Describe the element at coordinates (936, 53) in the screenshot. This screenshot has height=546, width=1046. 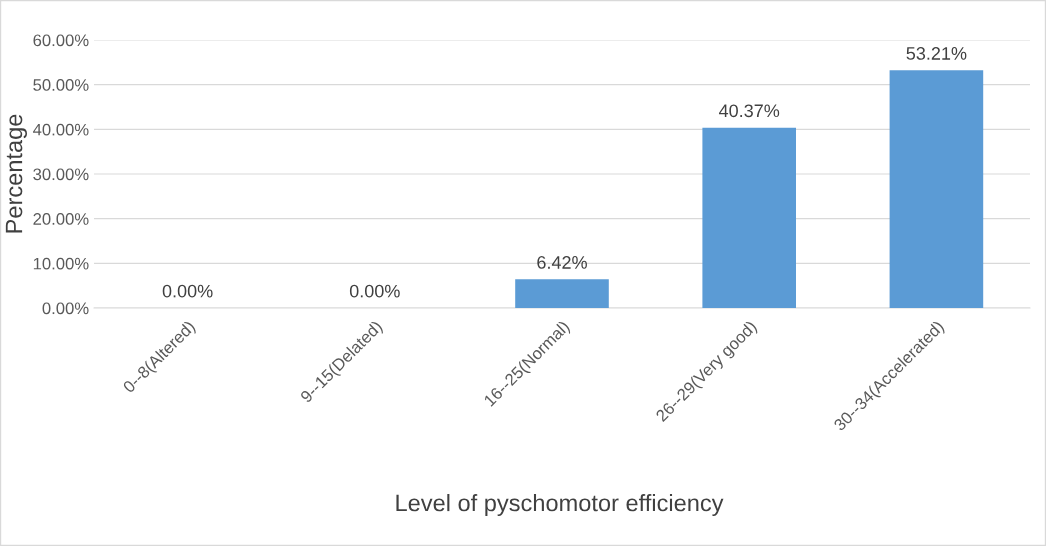
I see `data-label: 53.21%` at that location.